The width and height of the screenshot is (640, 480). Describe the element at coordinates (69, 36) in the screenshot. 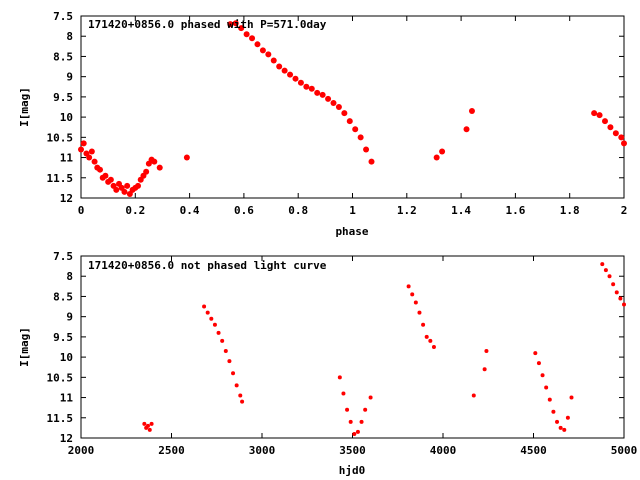

I see `phased-y-tick-label: 8` at that location.